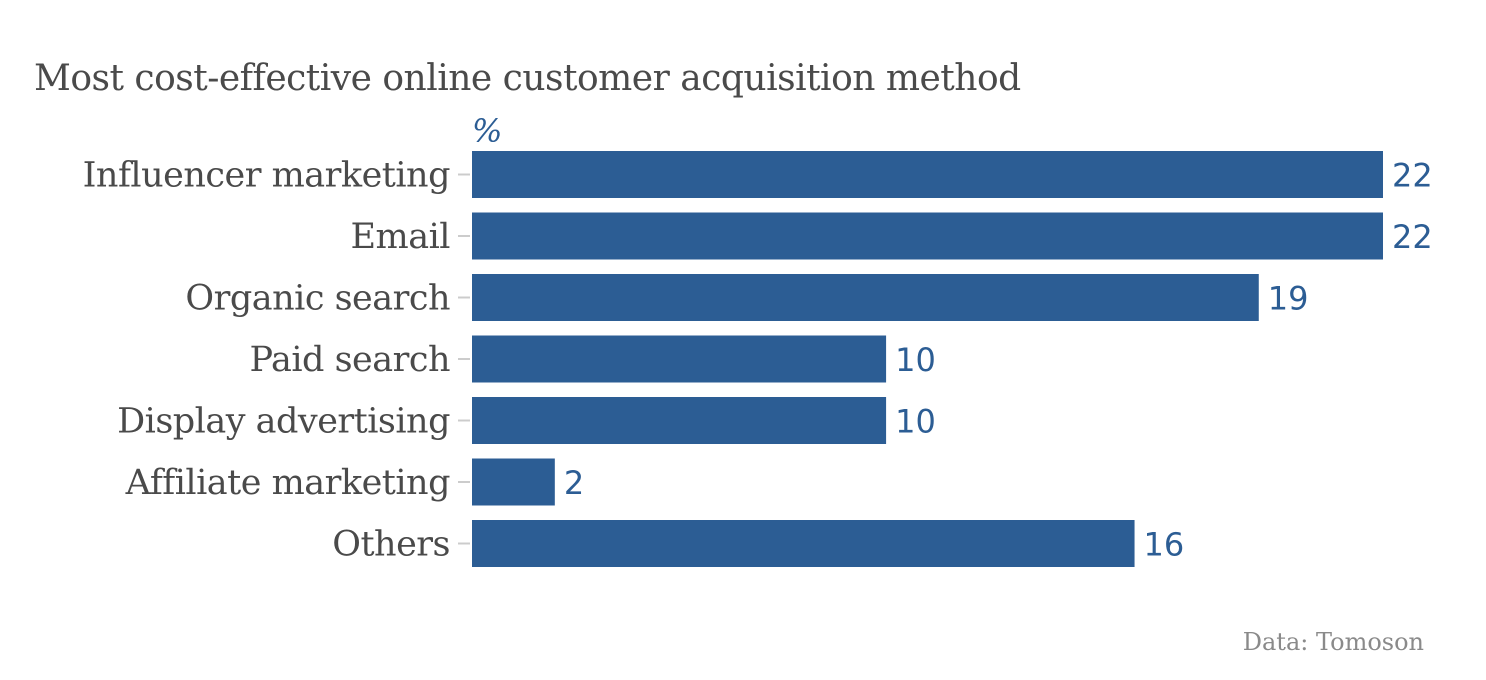 The height and width of the screenshot is (680, 1486). Describe the element at coordinates (1333, 642) in the screenshot. I see `source-note: Data: Tomoson` at that location.